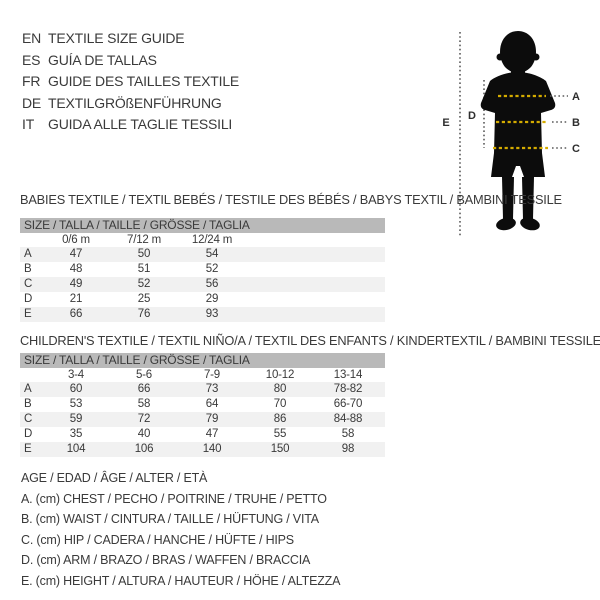 The height and width of the screenshot is (600, 600). What do you see at coordinates (76, 403) in the screenshot?
I see `cell: 53` at bounding box center [76, 403].